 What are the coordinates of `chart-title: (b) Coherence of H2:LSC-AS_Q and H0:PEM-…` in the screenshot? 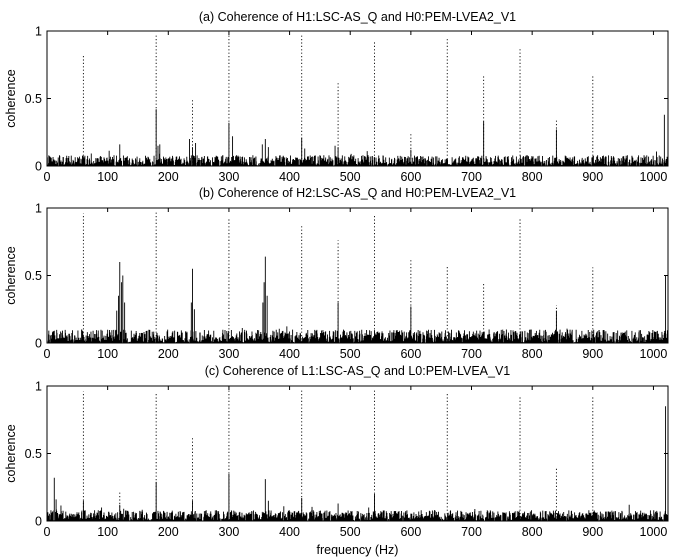 It's located at (357, 193).